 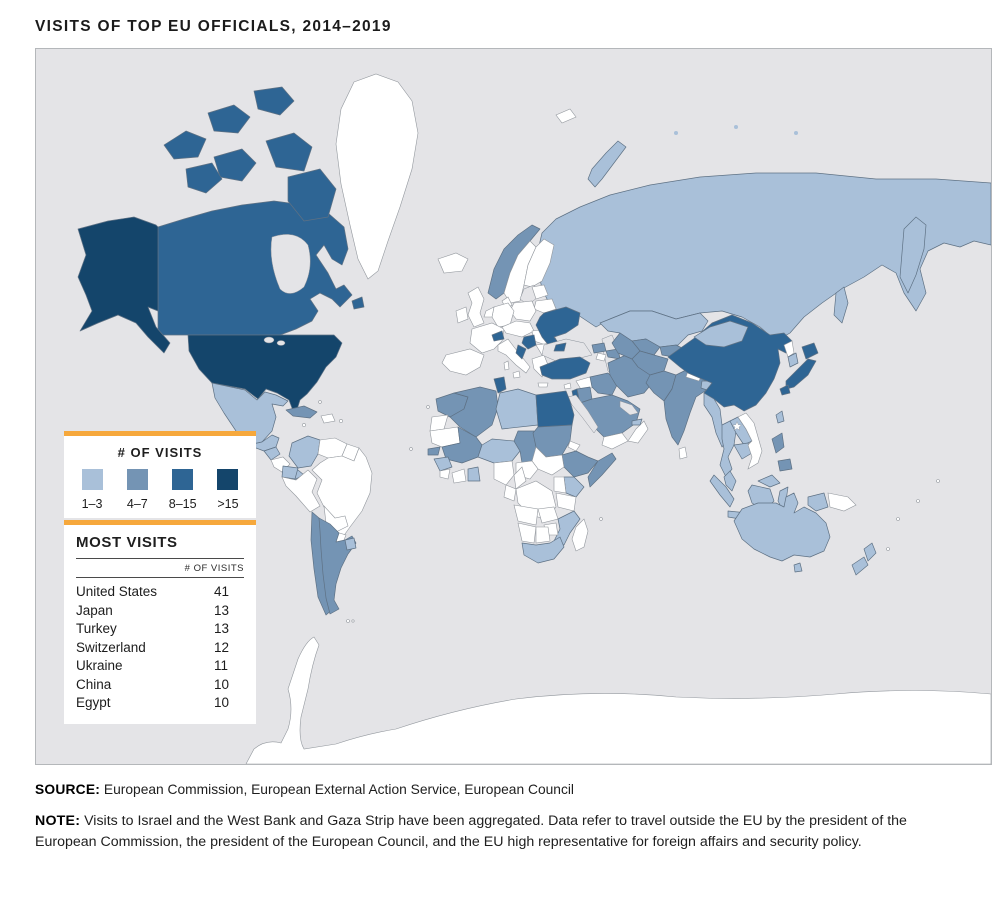 What do you see at coordinates (290, 264) in the screenshot?
I see `hudson-bay` at bounding box center [290, 264].